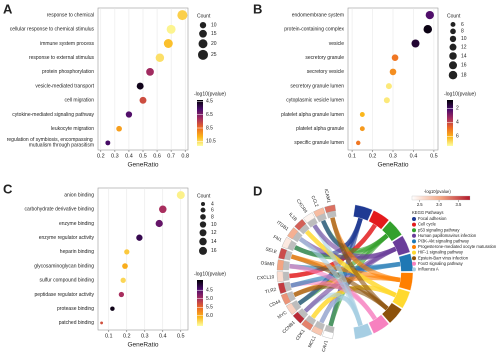 This screenshot has height=361, width=500. I want to click on y-tick-label: response to chemical, so click(70, 15).